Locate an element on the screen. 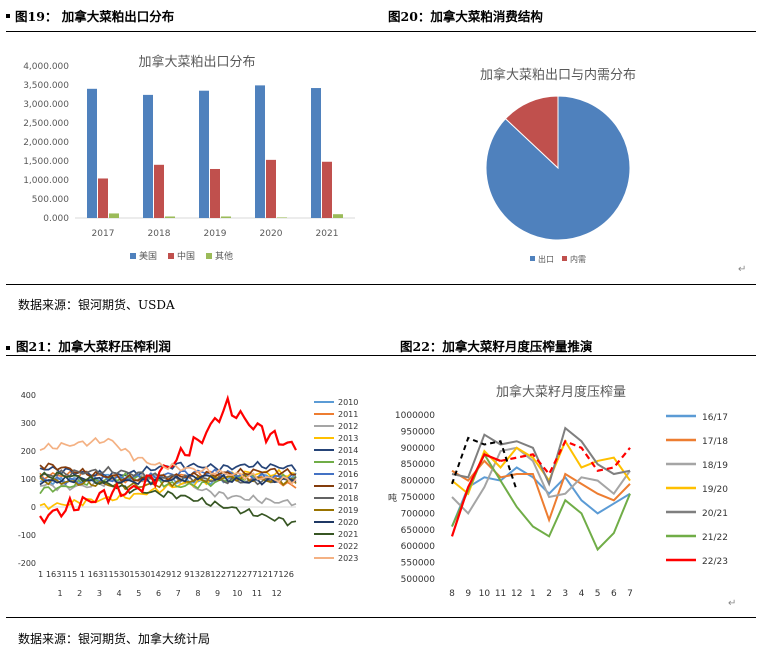 This screenshot has width=770, height=652. legend-label: 16/17 is located at coordinates (715, 418).